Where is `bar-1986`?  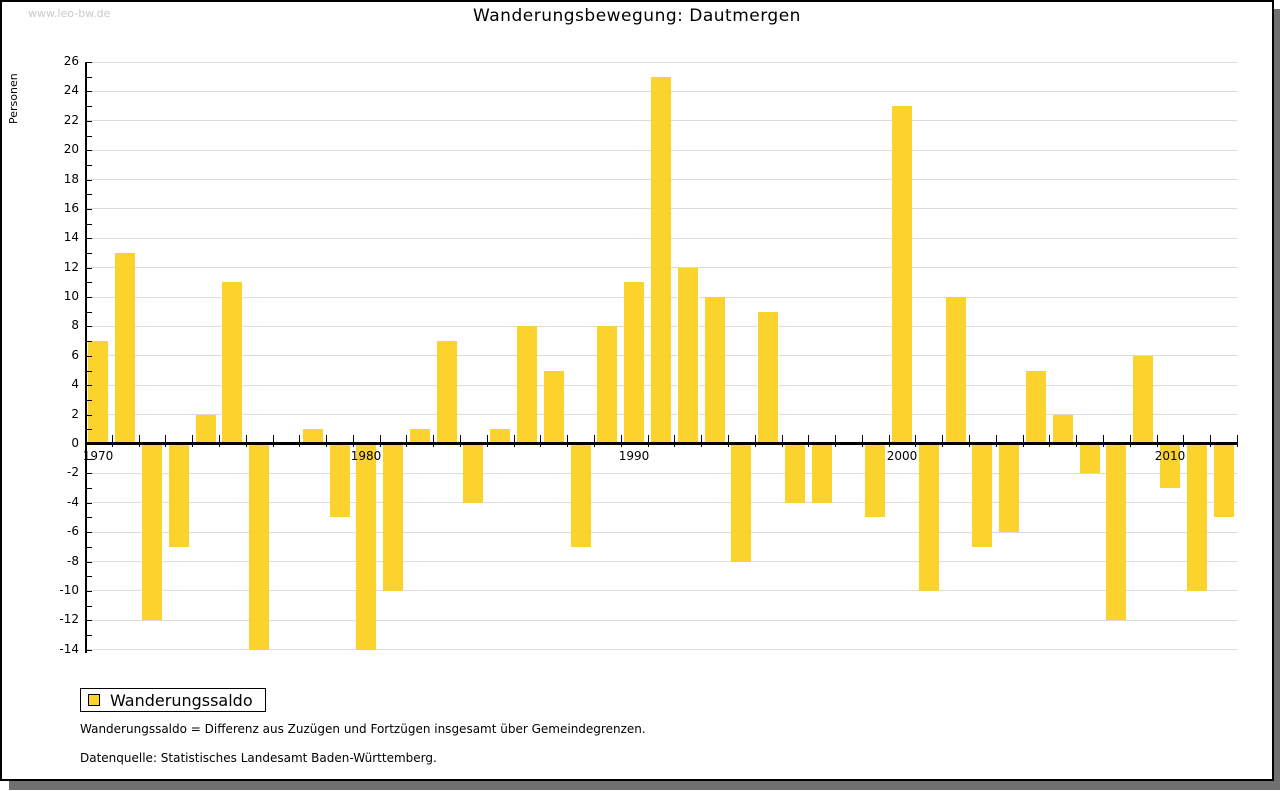 bar-1986 is located at coordinates (527, 385).